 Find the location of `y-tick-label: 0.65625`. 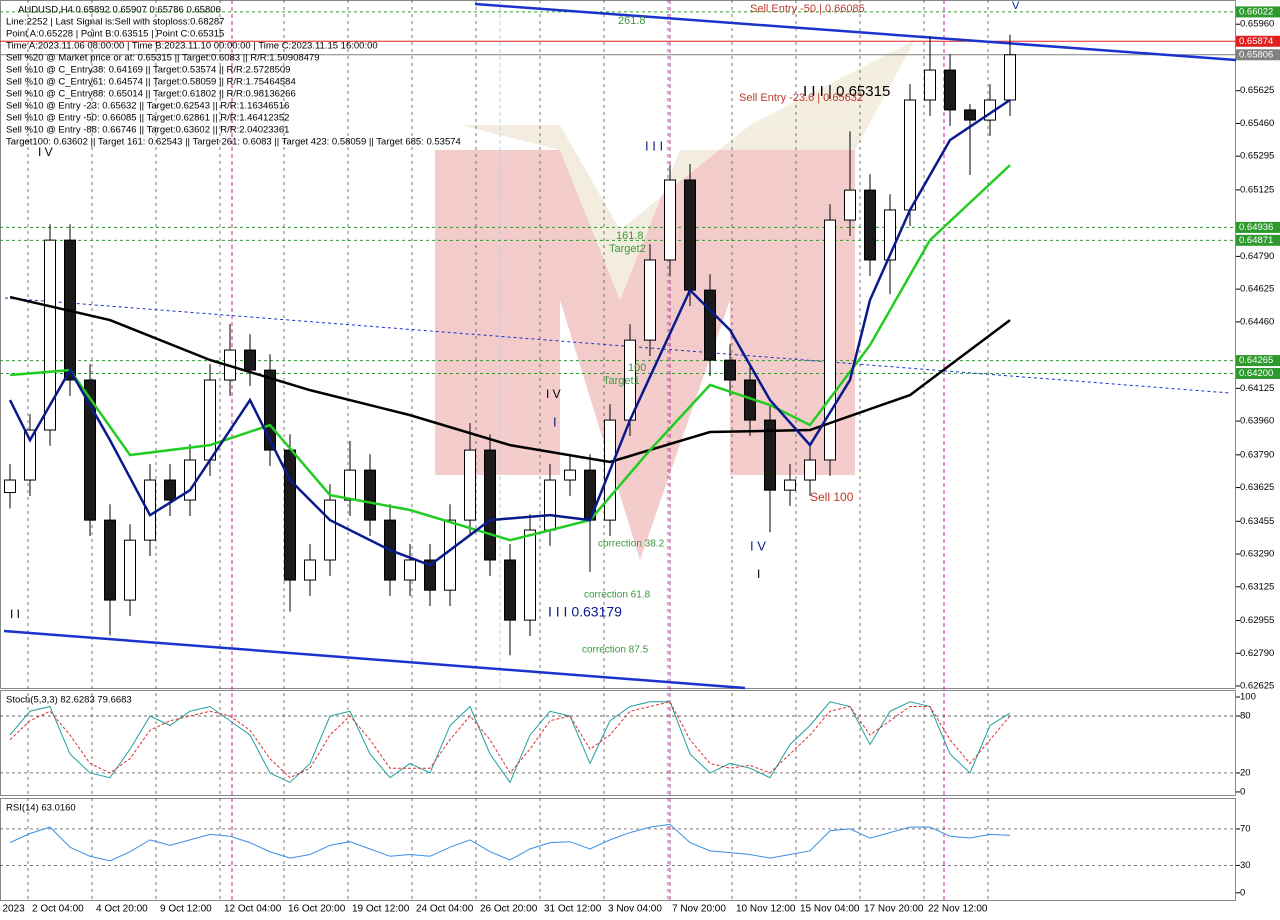

y-tick-label: 0.65625 is located at coordinates (1257, 90).